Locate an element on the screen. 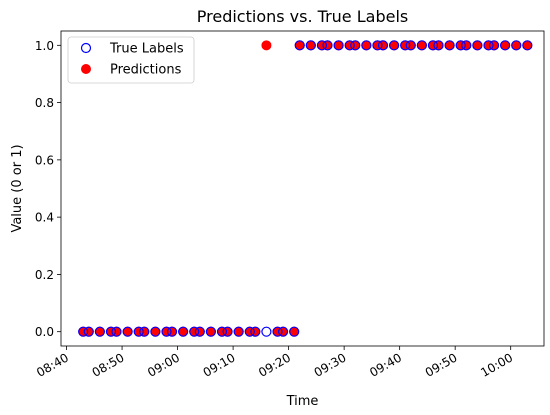  y-tick-label: 0.4 is located at coordinates (44, 218).